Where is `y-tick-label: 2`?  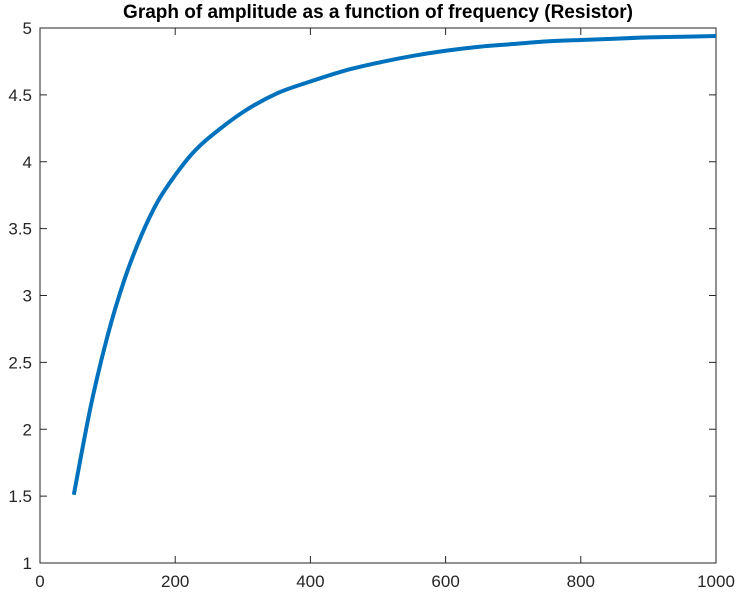 y-tick-label: 2 is located at coordinates (27, 429).